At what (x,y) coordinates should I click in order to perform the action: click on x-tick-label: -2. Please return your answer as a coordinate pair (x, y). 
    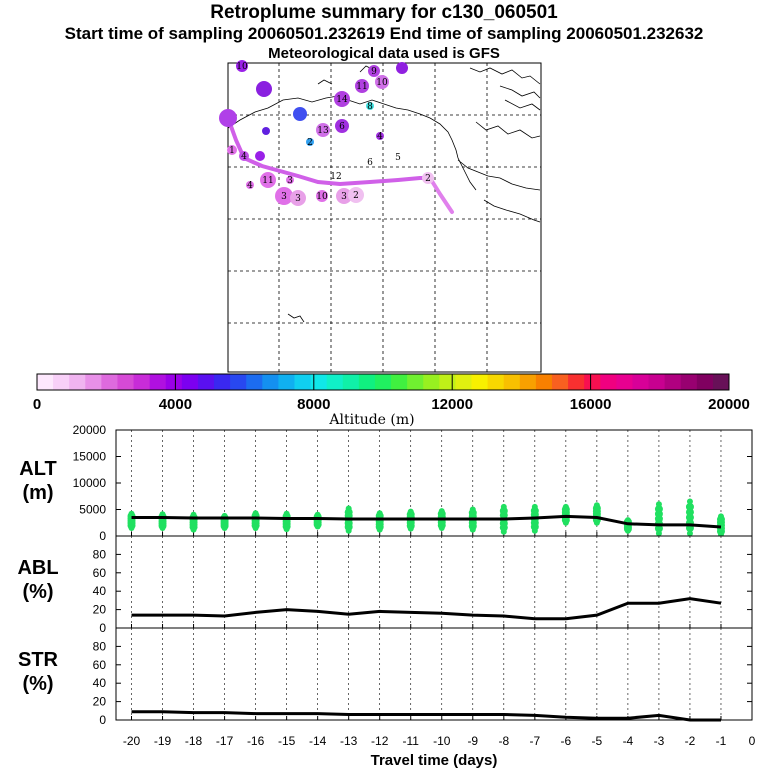
    Looking at the image, I should click on (690, 741).